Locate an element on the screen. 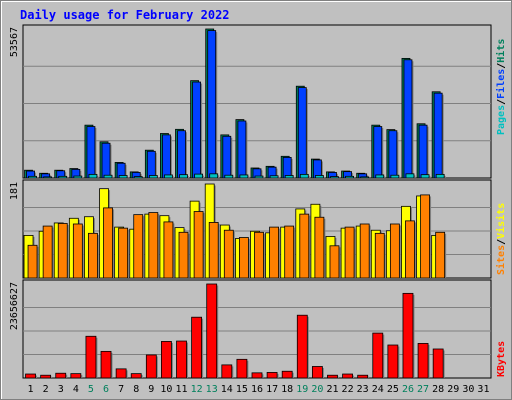  legend-top: Pages/Files/Hits is located at coordinates (501, 87).